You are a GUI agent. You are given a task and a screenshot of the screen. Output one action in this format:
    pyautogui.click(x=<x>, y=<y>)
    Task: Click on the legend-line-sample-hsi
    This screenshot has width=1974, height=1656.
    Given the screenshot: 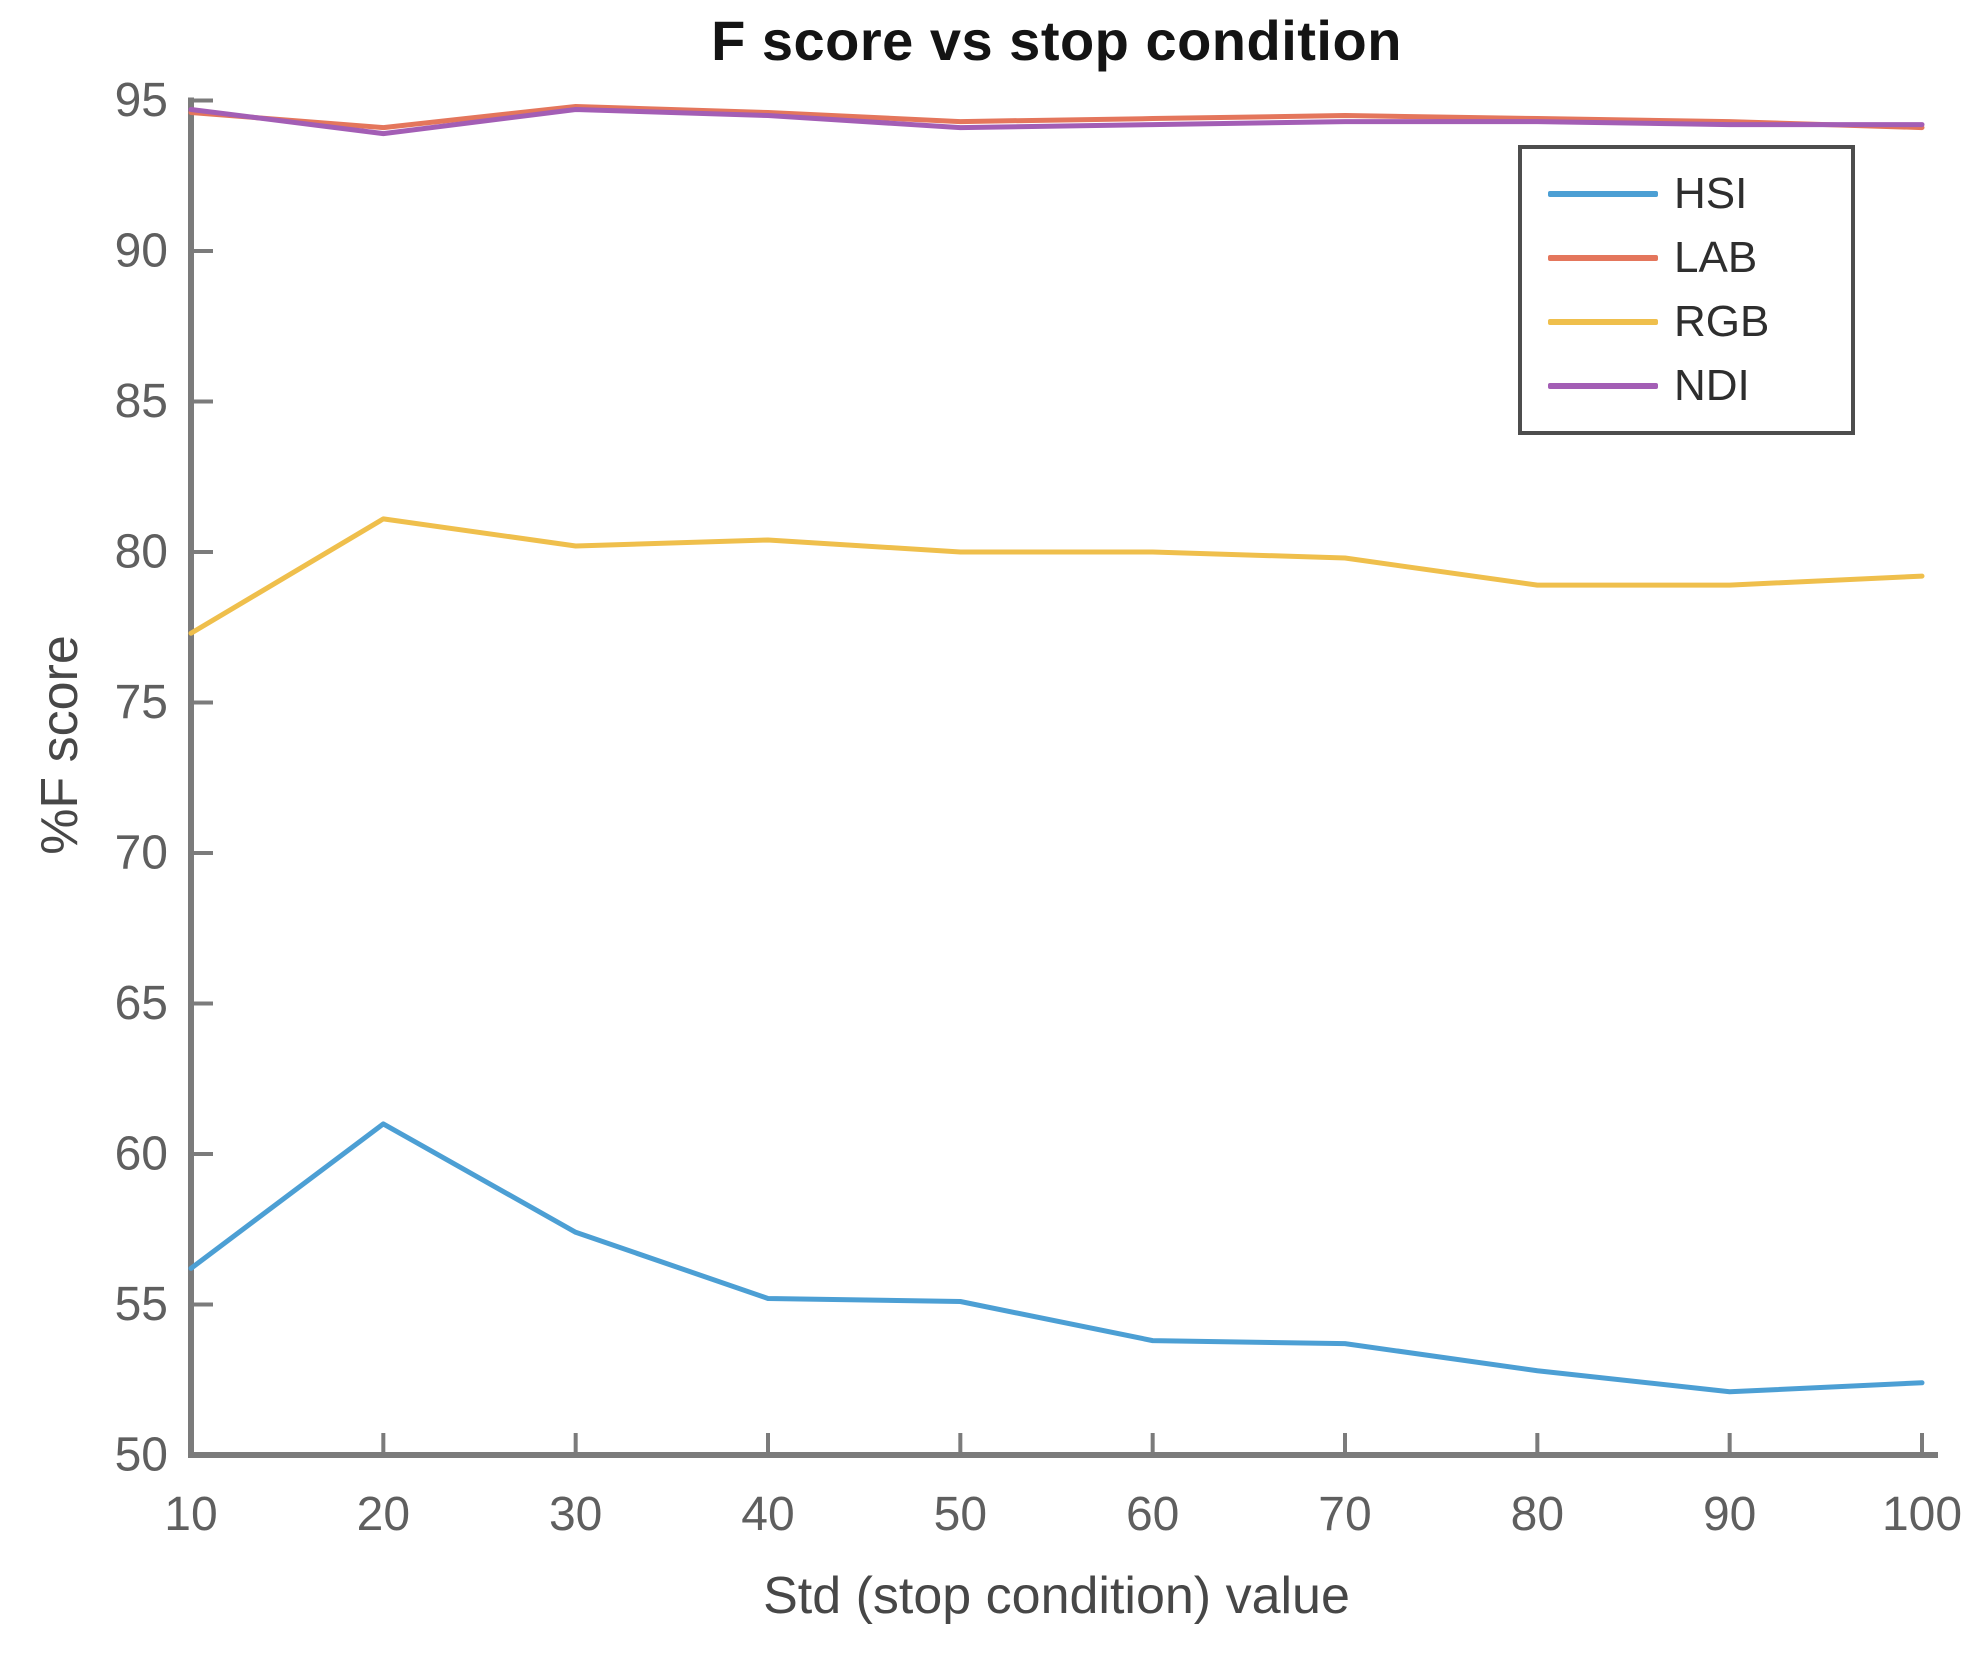 What is the action you would take?
    pyautogui.click(x=1603, y=194)
    